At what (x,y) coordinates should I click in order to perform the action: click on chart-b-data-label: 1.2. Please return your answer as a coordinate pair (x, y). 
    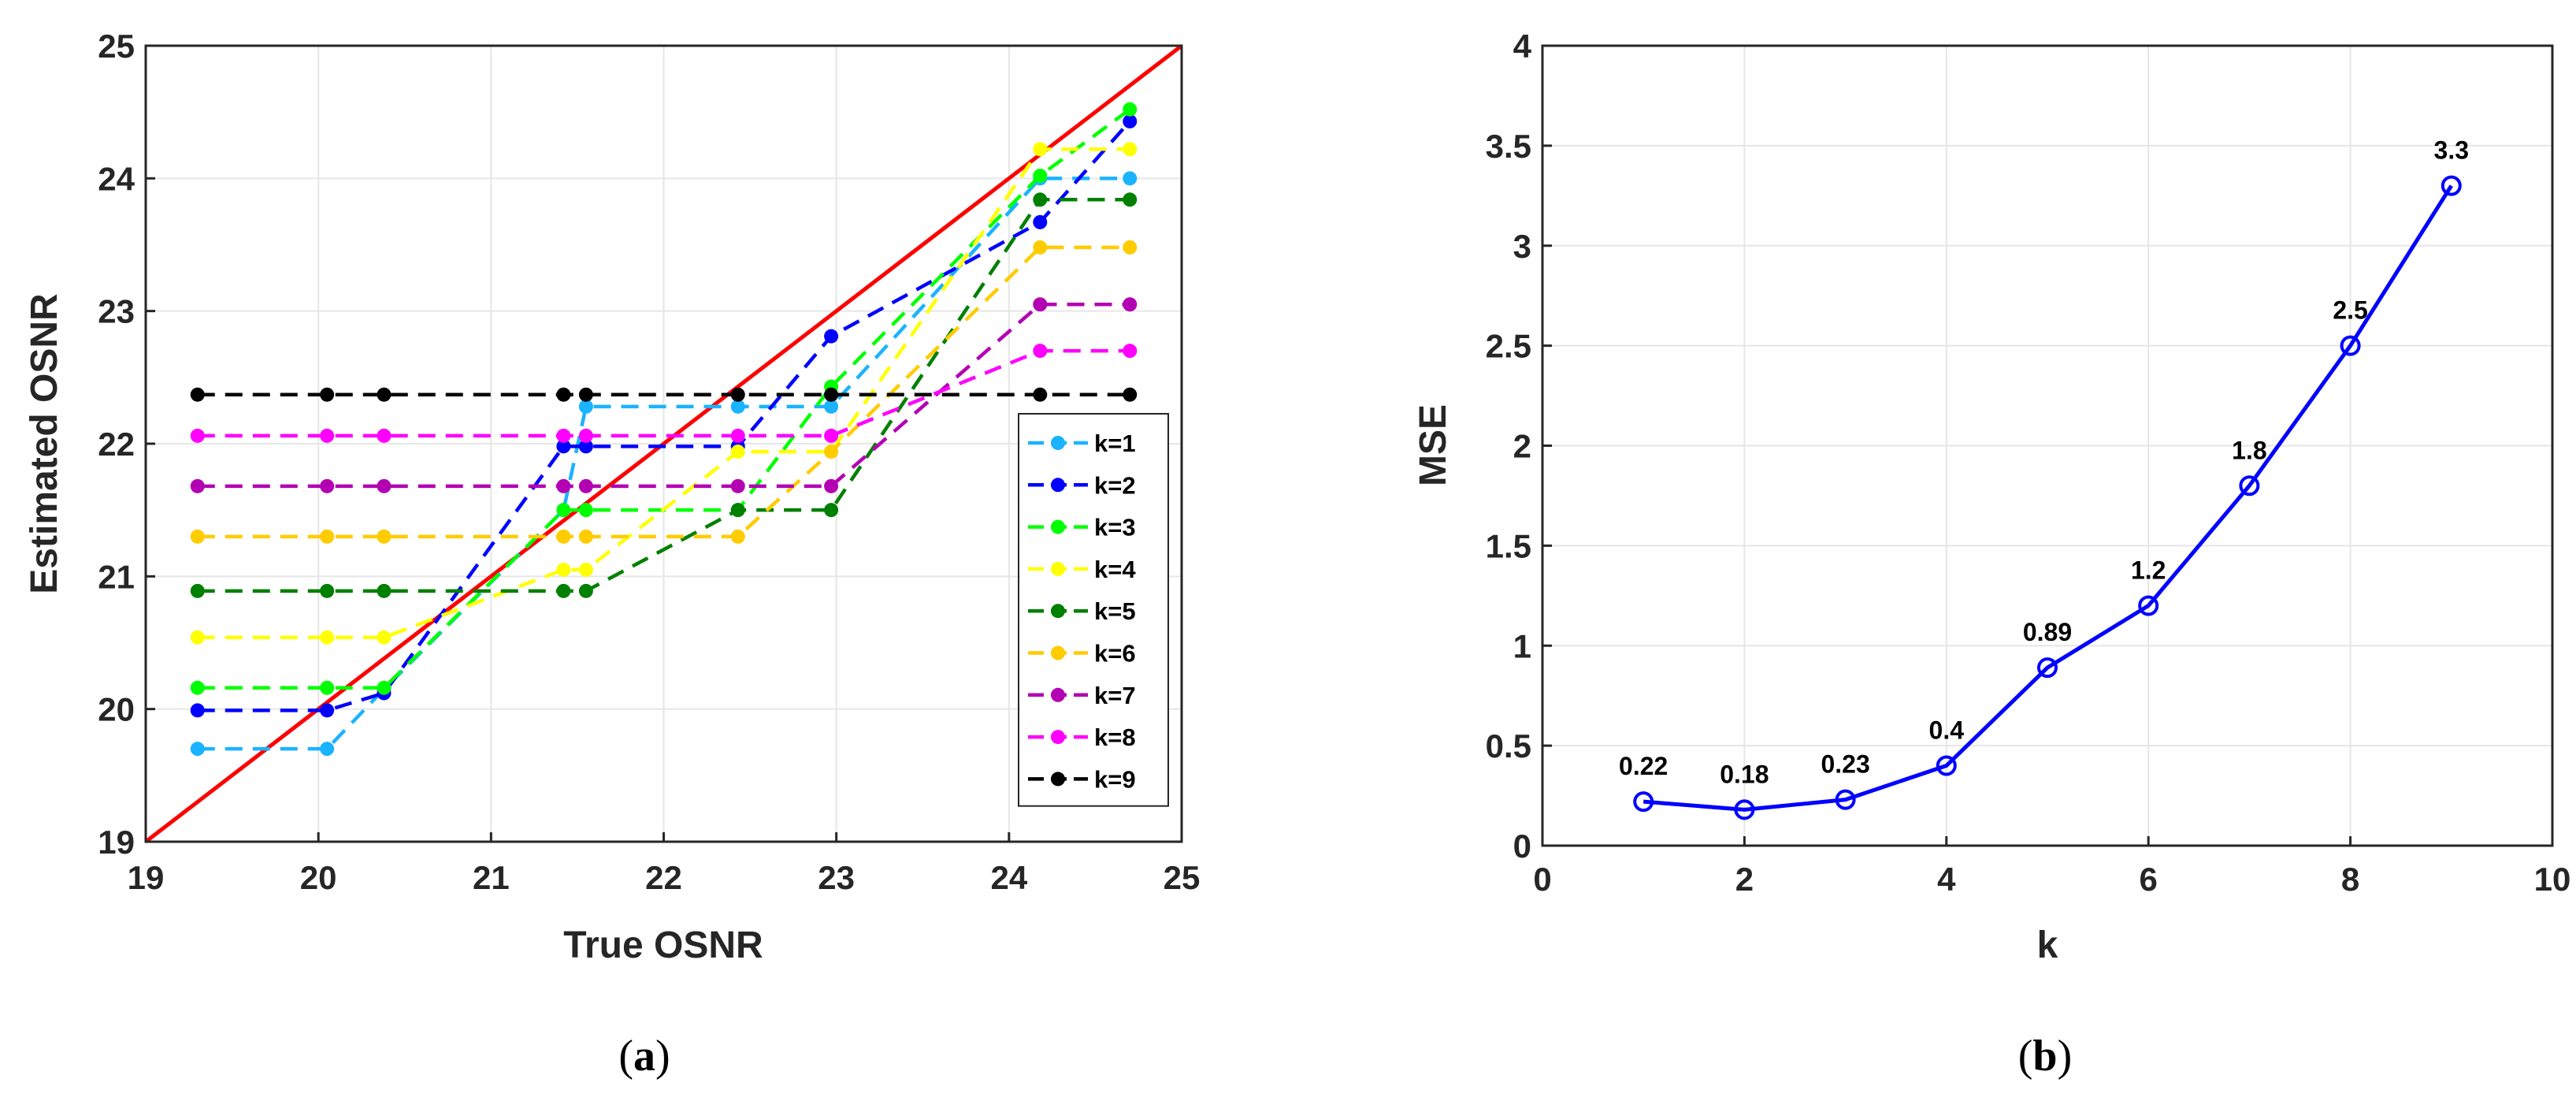
    Looking at the image, I should click on (2148, 570).